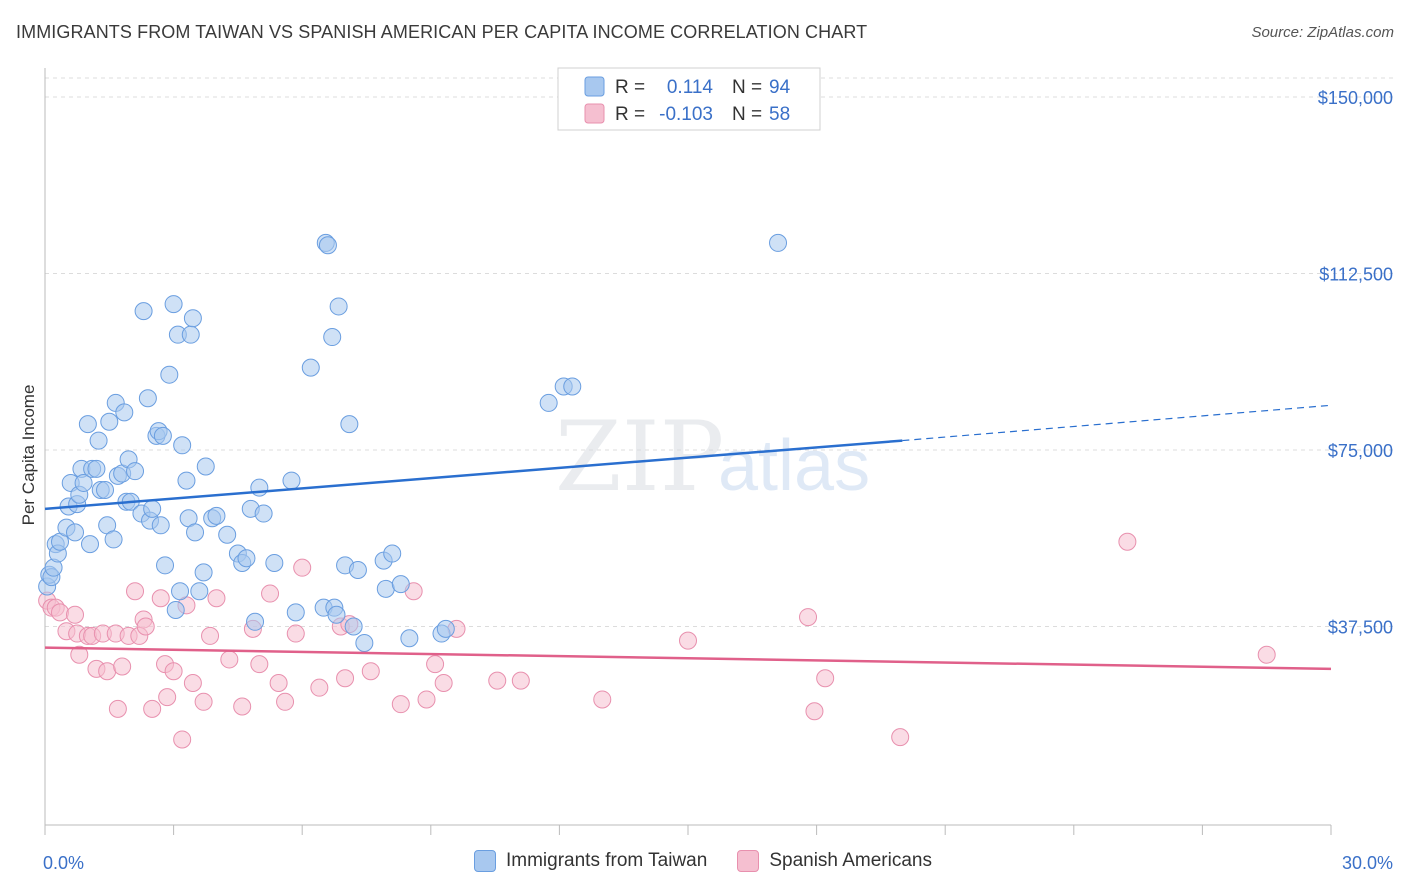 The image size is (1406, 892). What do you see at coordinates (63, 863) in the screenshot?
I see `x-tick-label: 0.0%` at bounding box center [63, 863].